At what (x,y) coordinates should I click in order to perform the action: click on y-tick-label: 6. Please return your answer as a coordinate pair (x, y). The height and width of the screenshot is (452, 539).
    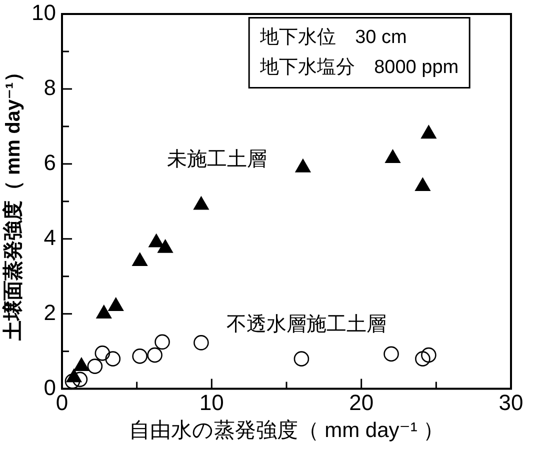
    Looking at the image, I should click on (50, 162).